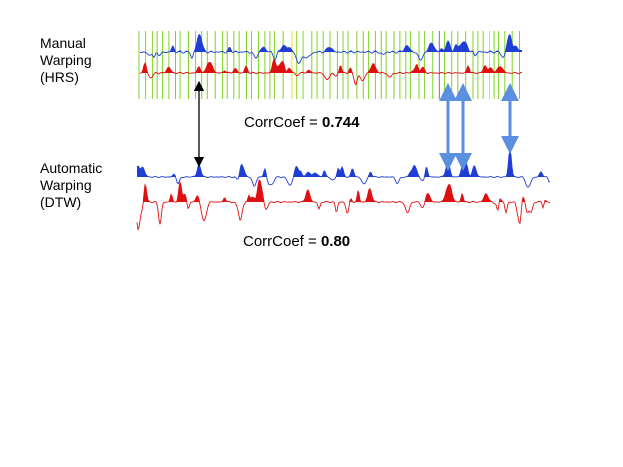  What do you see at coordinates (343, 168) in the screenshot?
I see `automatic-blue-trace-line` at bounding box center [343, 168].